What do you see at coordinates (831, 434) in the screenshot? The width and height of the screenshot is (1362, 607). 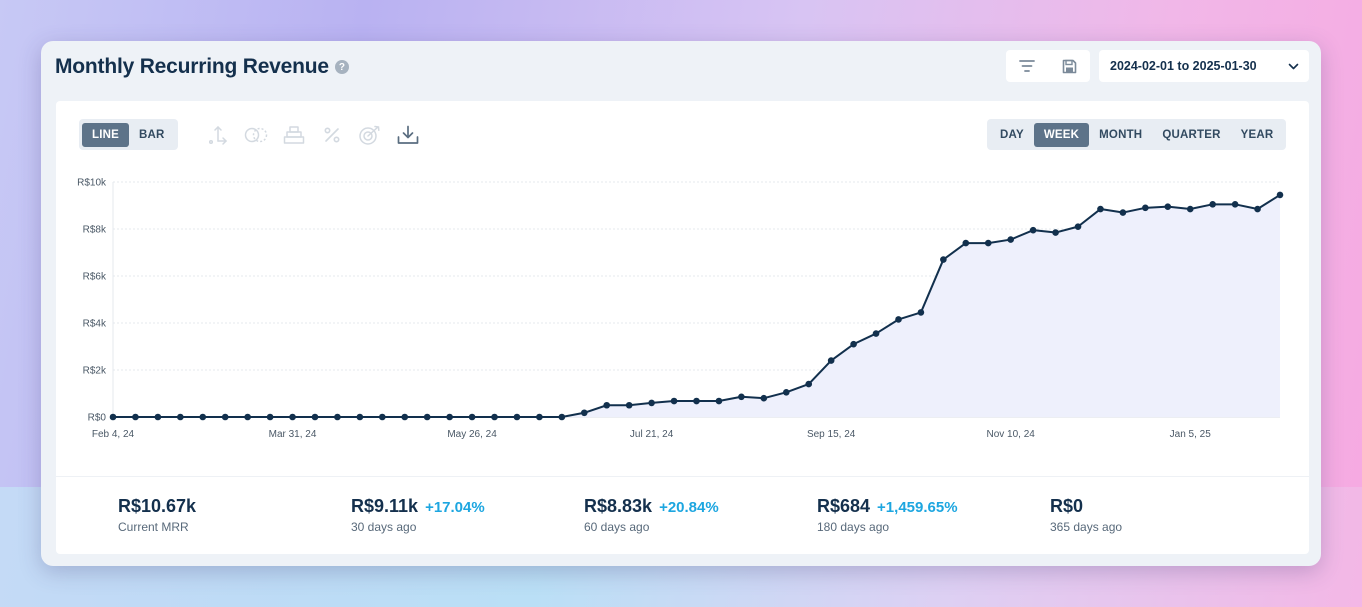 I see `x-tick-label: Sep 15, 24` at bounding box center [831, 434].